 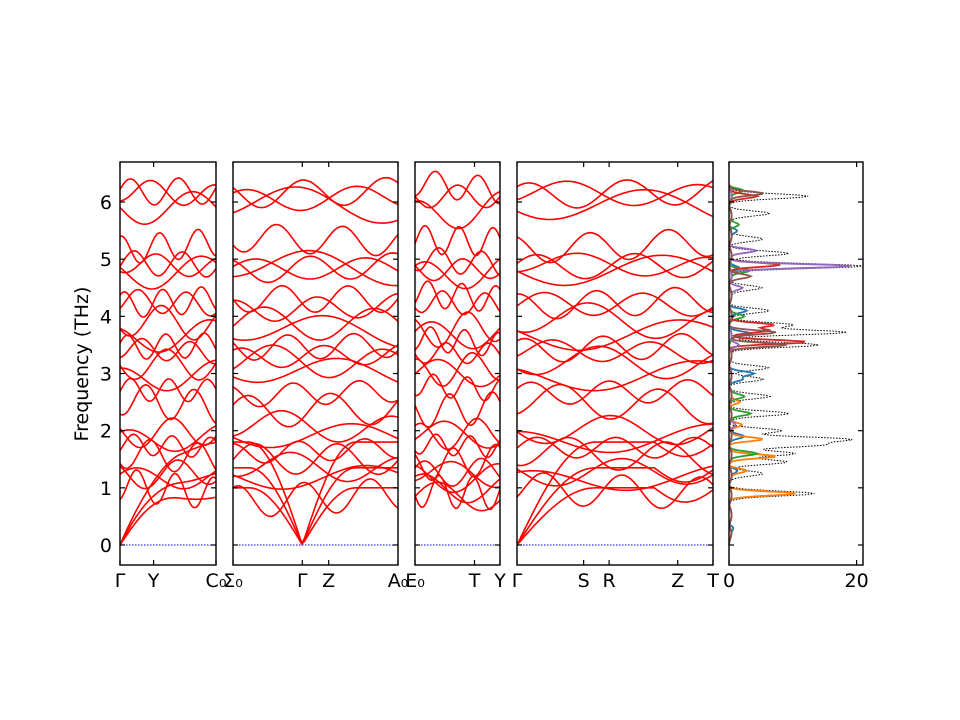 I want to click on dos-x-tick-label: 0, so click(x=729, y=581).